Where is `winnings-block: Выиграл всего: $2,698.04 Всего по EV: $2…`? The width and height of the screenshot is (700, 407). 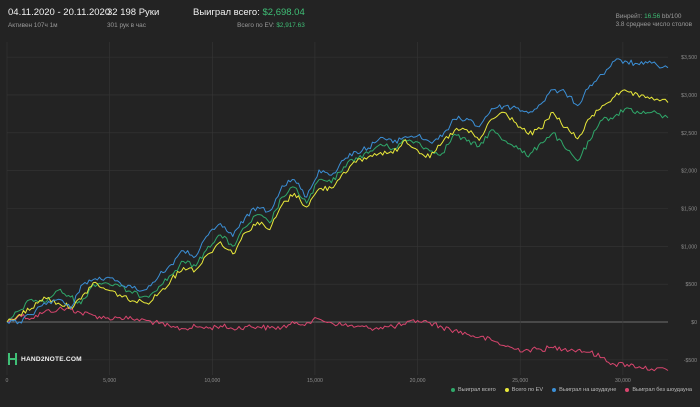 winnings-block: Выиграл всего: $2,698.04 Всего по EV: $2… is located at coordinates (249, 18).